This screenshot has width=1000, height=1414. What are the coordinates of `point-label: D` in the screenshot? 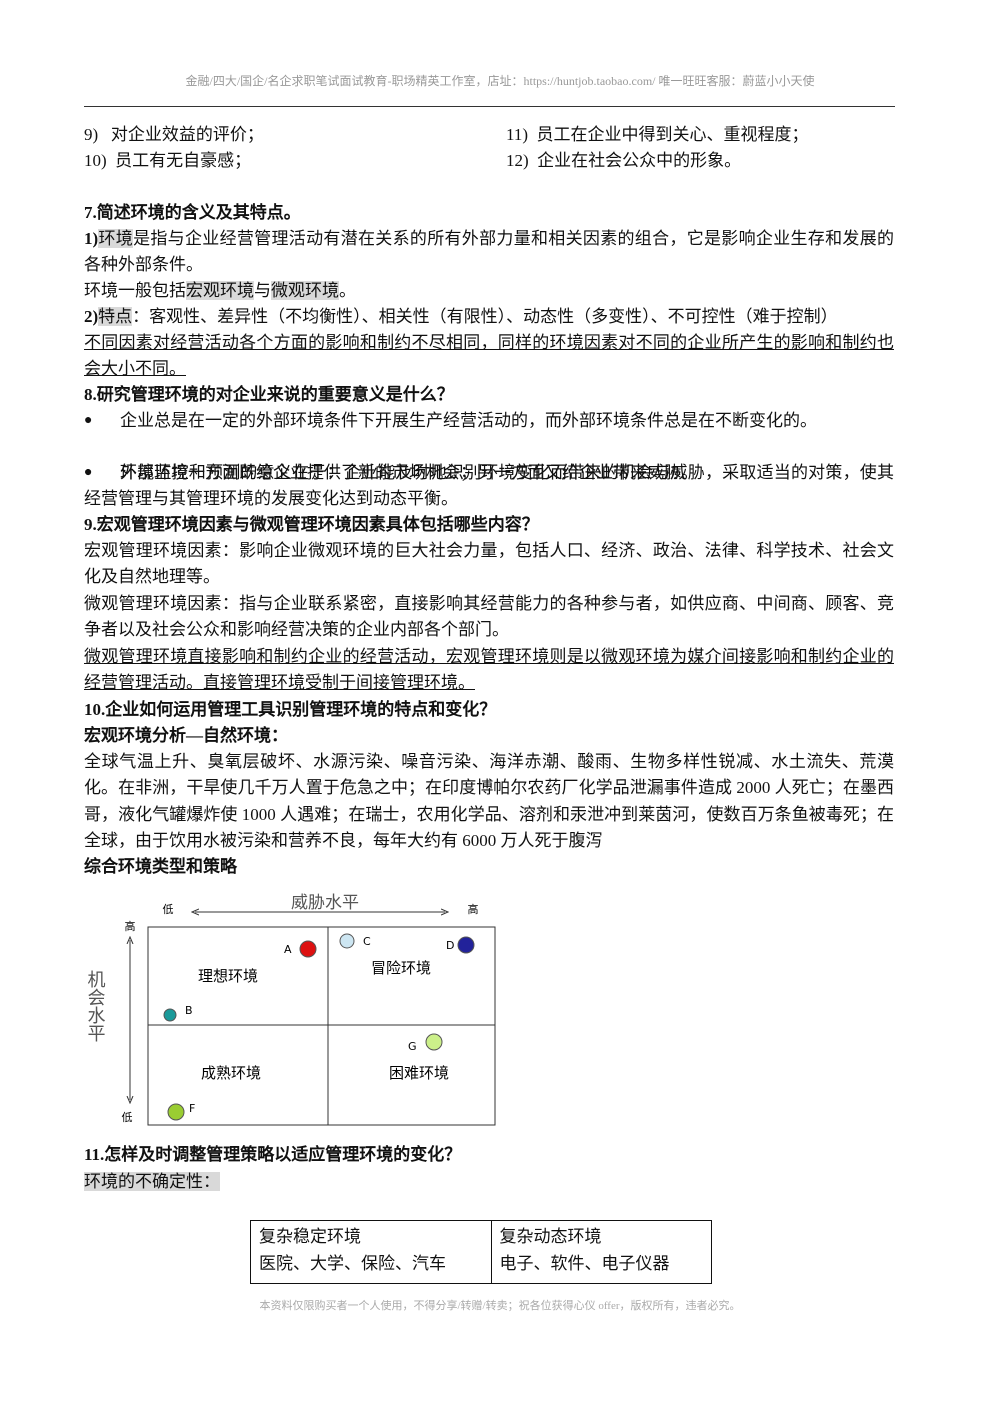 It's located at (450, 945).